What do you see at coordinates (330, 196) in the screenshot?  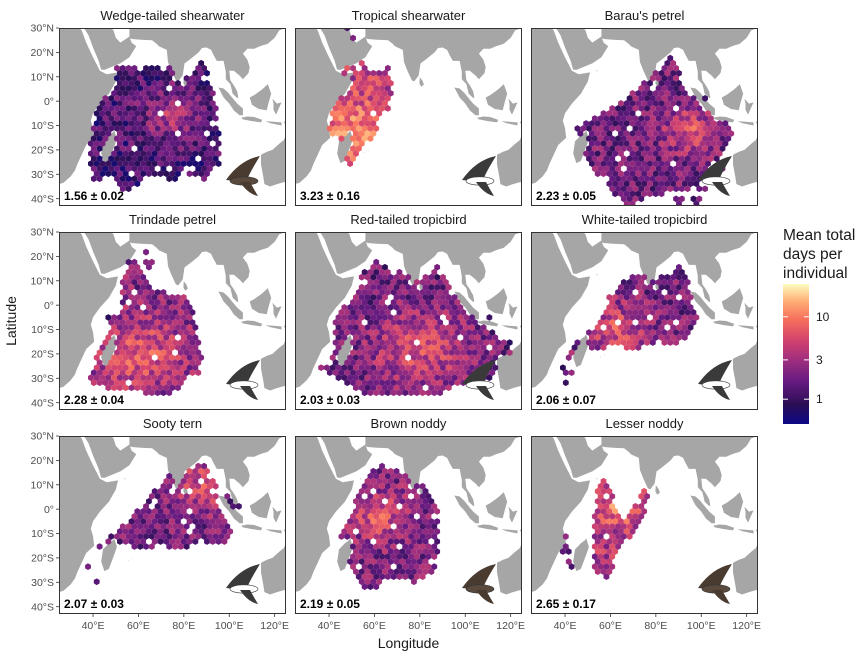 I see `panel-stat-label: 3.23 ± 0.16` at bounding box center [330, 196].